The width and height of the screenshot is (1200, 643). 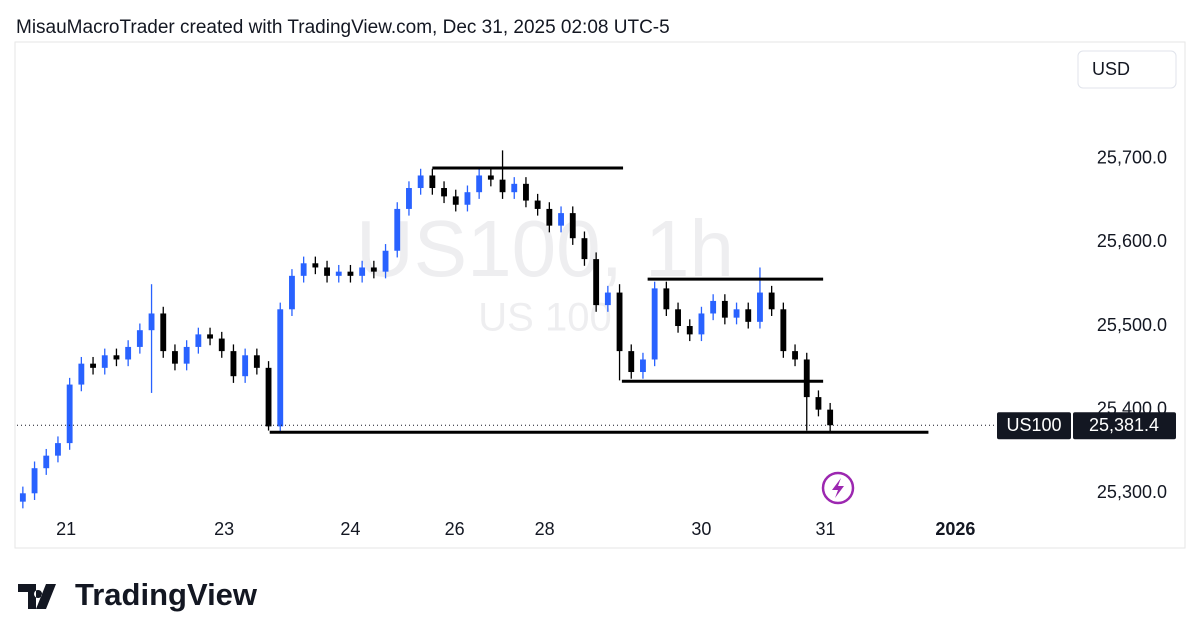 I want to click on brand: TradingView, so click(x=166, y=594).